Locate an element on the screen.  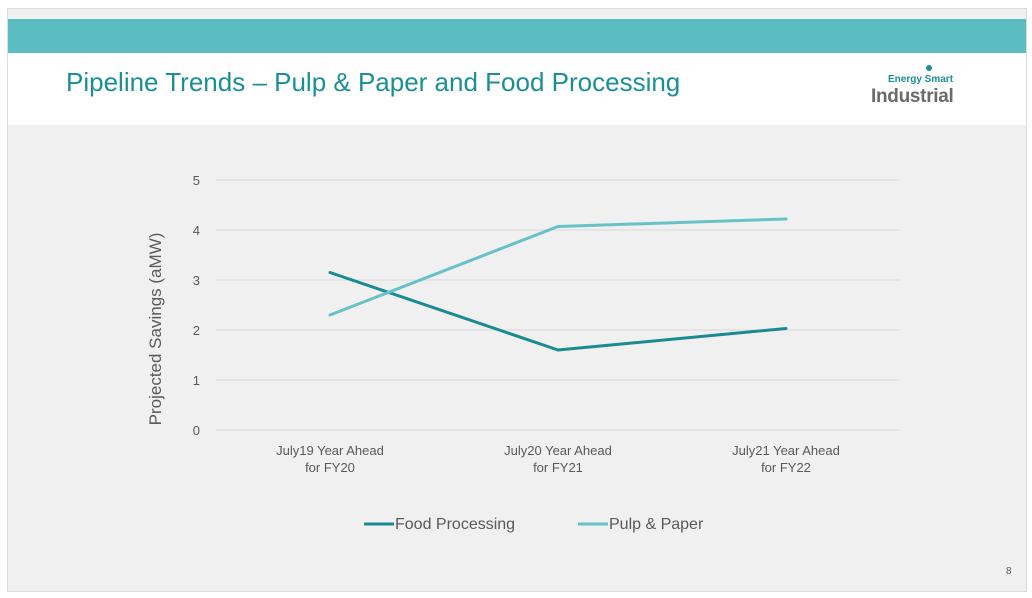
logo-line2: Industrial is located at coordinates (912, 96).